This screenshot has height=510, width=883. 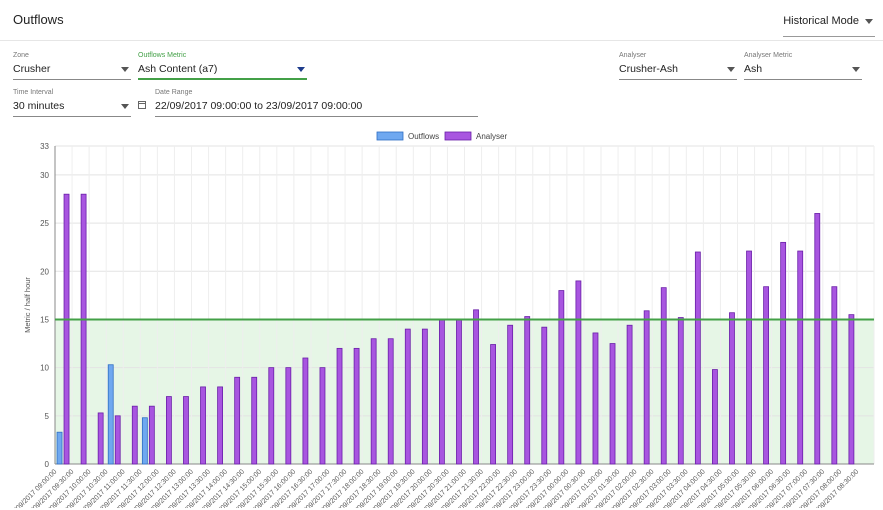 What do you see at coordinates (44, 319) in the screenshot?
I see `y-tick-label: 15` at bounding box center [44, 319].